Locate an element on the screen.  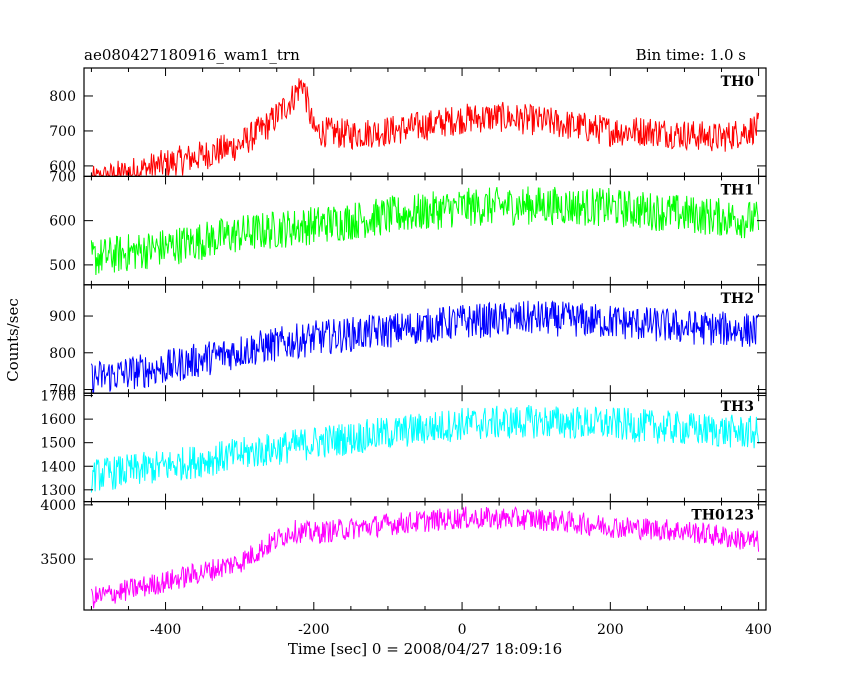
y-tick-label: 4000 is located at coordinates (58, 506).